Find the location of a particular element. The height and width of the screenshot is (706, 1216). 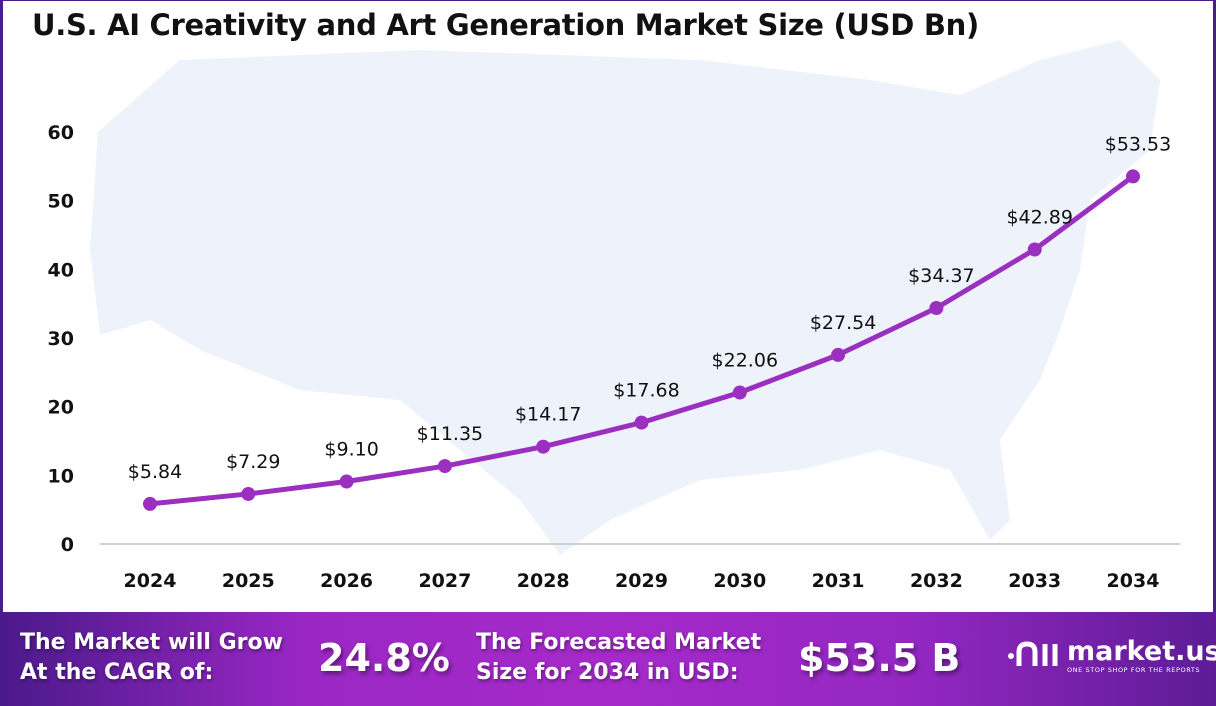

x-tick-label: 2030 is located at coordinates (739, 581).